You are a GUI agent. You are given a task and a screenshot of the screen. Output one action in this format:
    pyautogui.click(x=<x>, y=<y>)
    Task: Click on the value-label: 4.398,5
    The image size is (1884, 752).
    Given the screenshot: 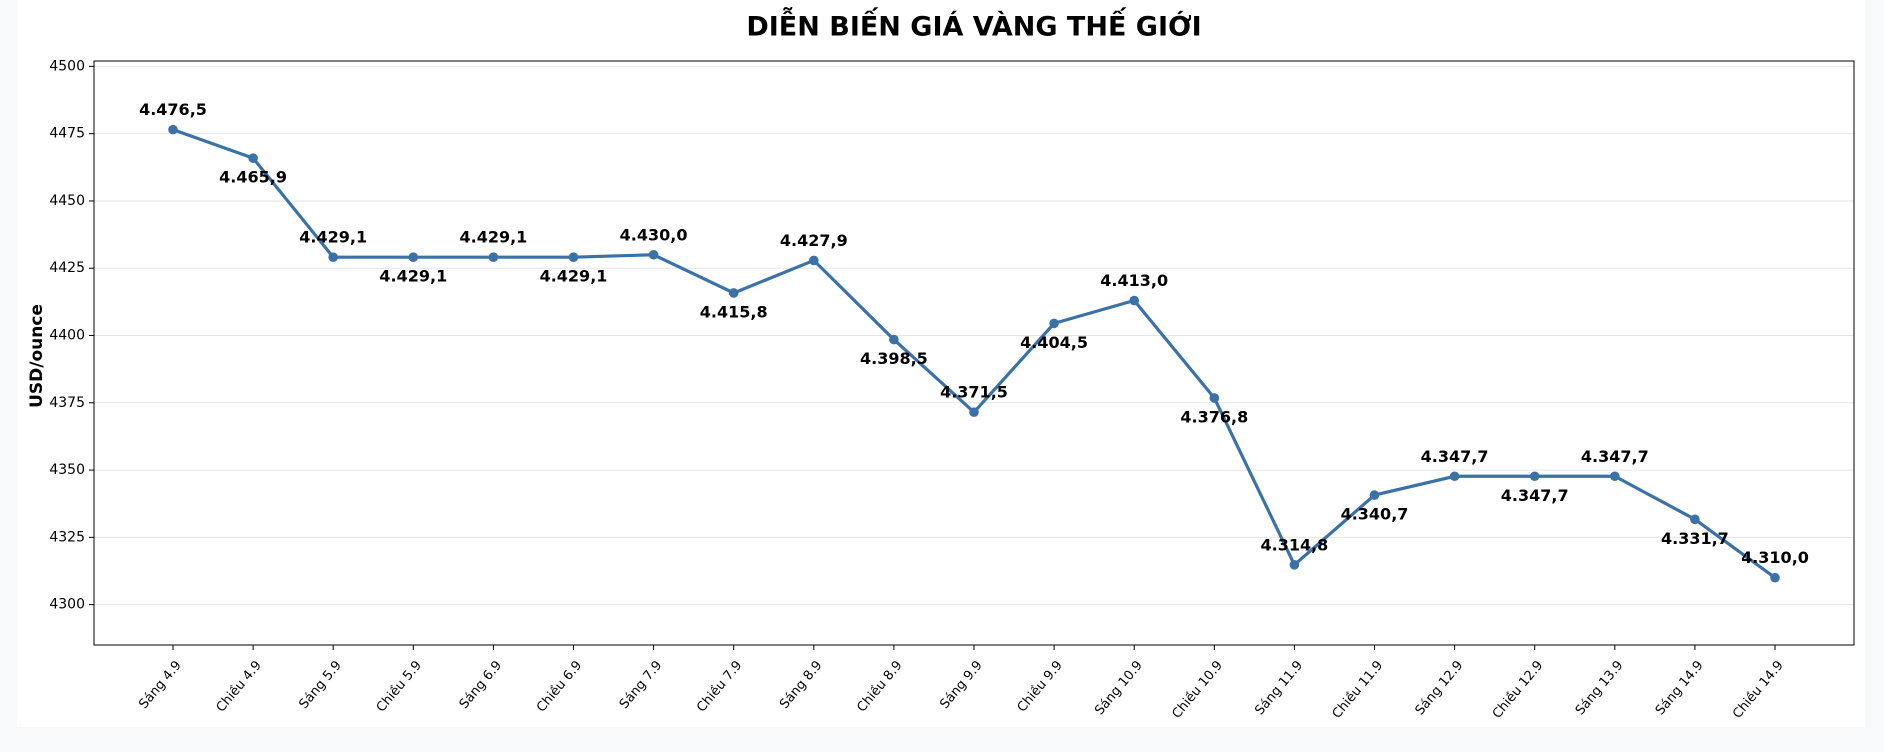 What is the action you would take?
    pyautogui.click(x=894, y=358)
    